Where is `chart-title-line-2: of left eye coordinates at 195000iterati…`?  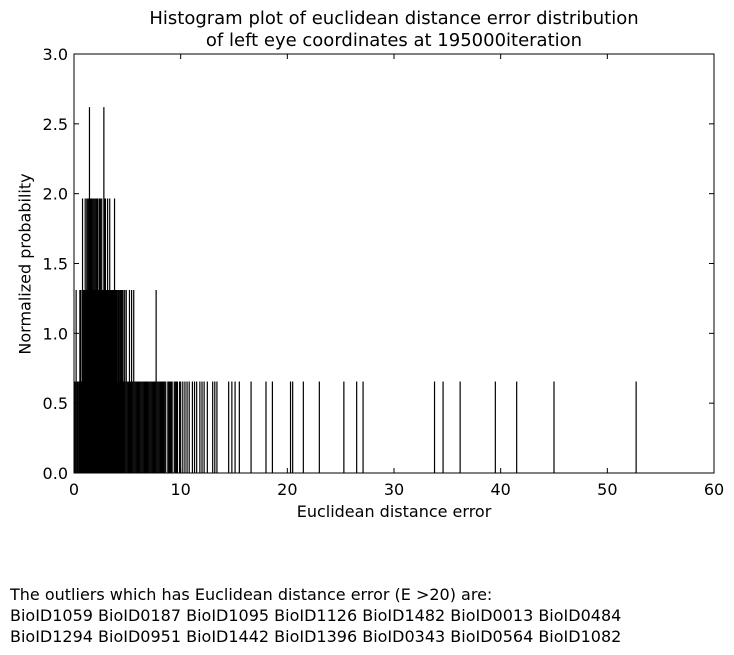
chart-title-line-2: of left eye coordinates at 195000iterati… is located at coordinates (394, 40).